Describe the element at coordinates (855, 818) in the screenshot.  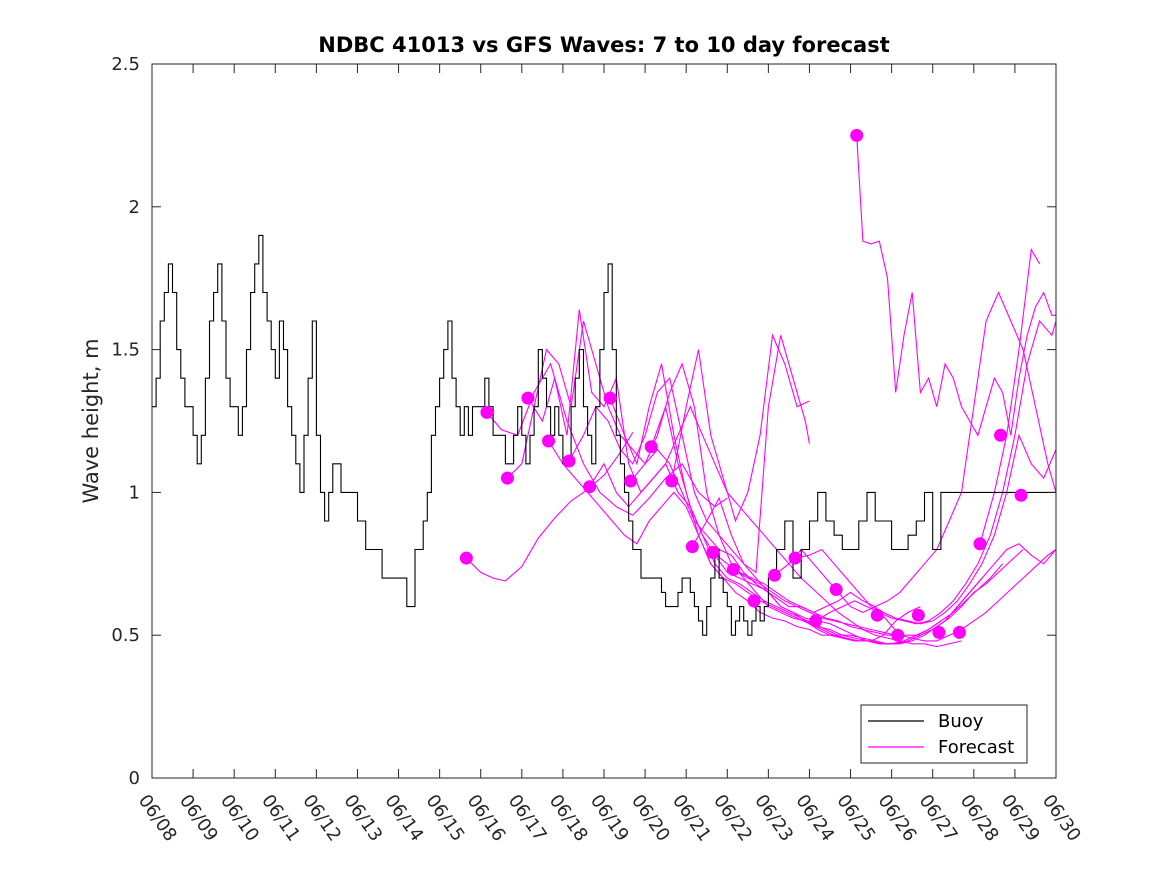
I see `x-tick-label: 06/25` at that location.